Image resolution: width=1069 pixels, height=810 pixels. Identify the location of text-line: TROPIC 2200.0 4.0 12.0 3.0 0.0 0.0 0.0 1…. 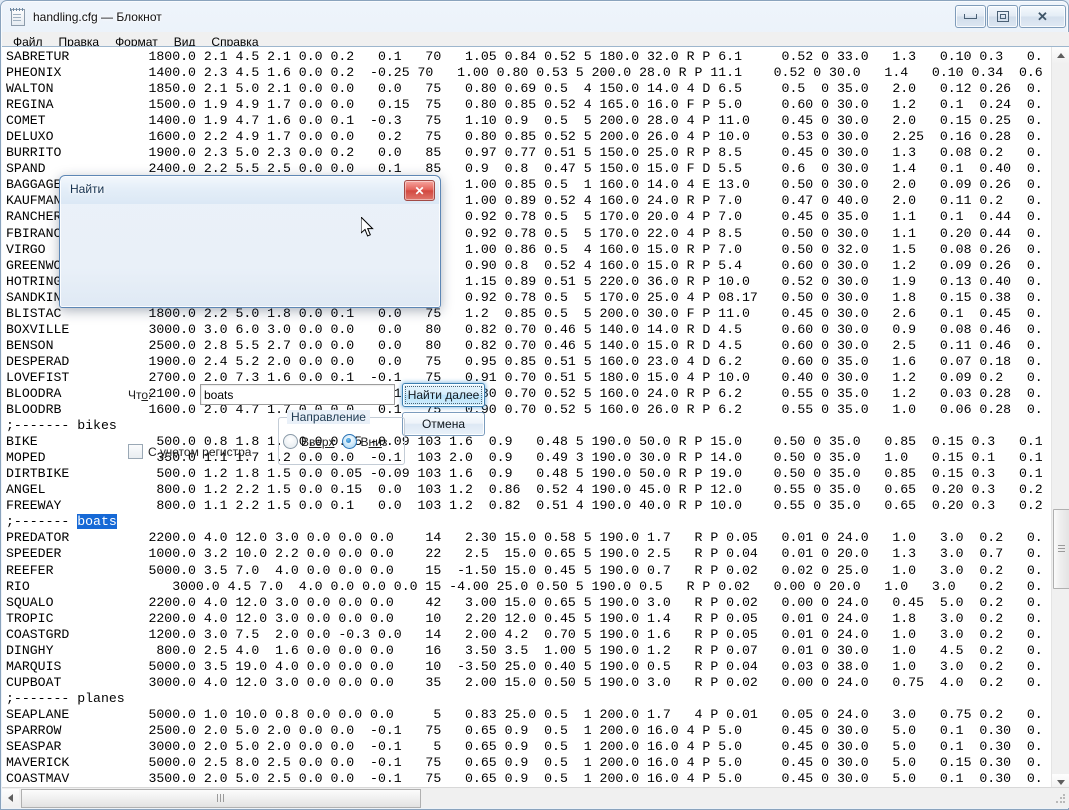
(524, 618).